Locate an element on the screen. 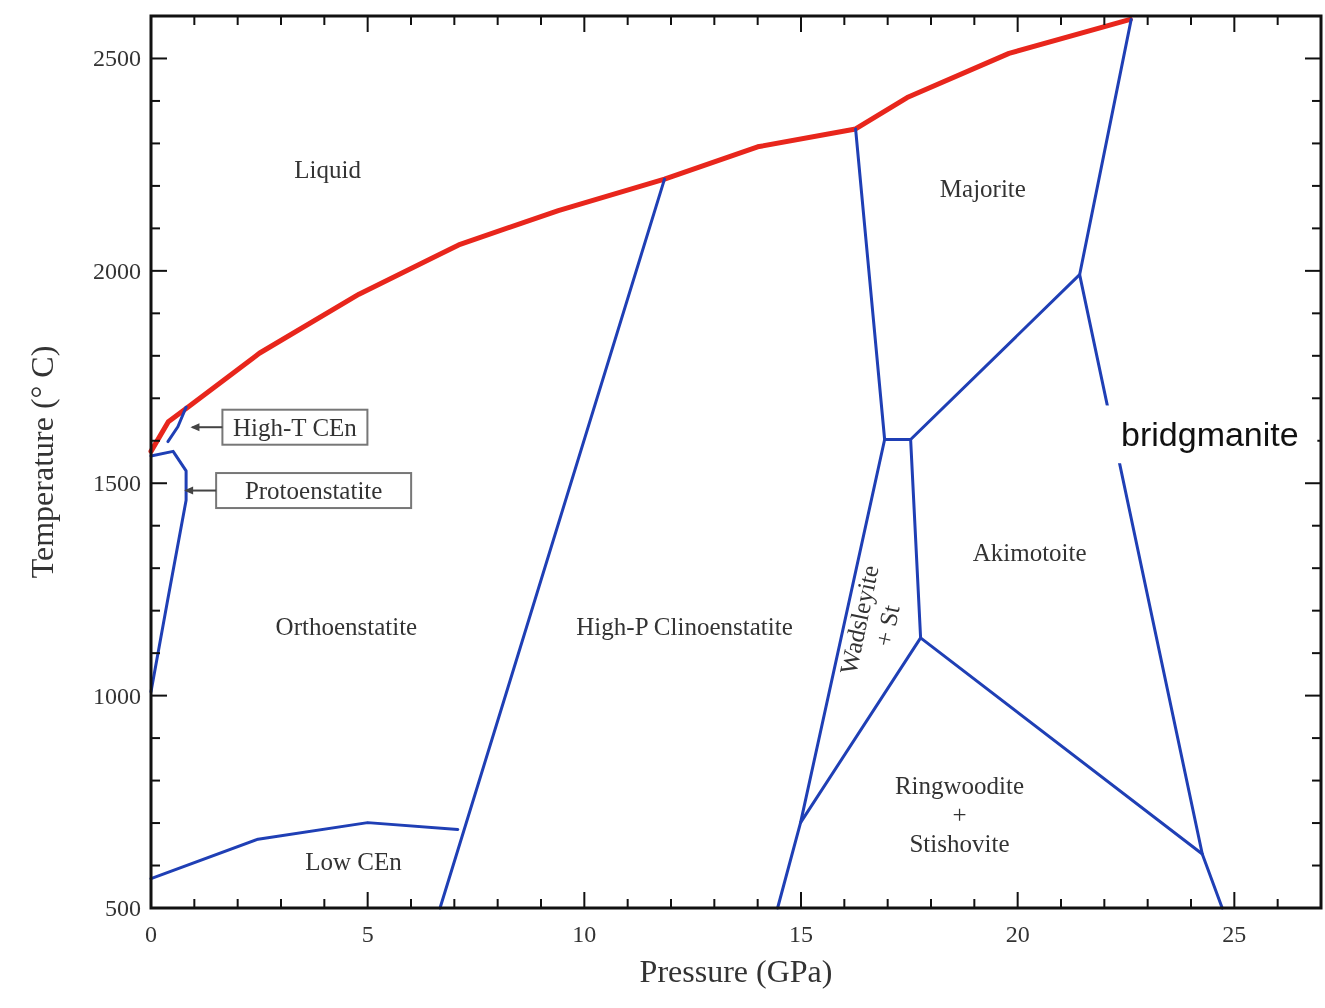 The width and height of the screenshot is (1325, 1008). y-axis-title: Temperature (° C) is located at coordinates (42, 462).